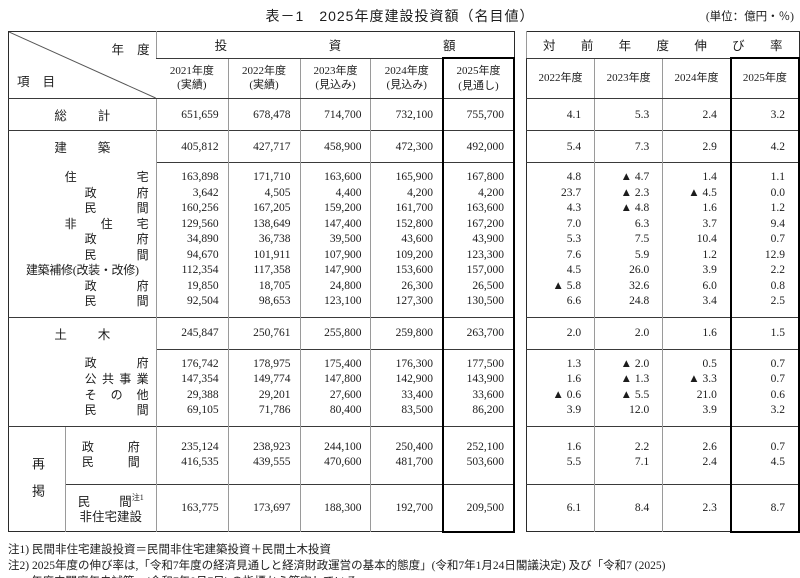 This screenshot has width=800, height=578. I want to click on rate-cell: 4.5, so click(764, 469).